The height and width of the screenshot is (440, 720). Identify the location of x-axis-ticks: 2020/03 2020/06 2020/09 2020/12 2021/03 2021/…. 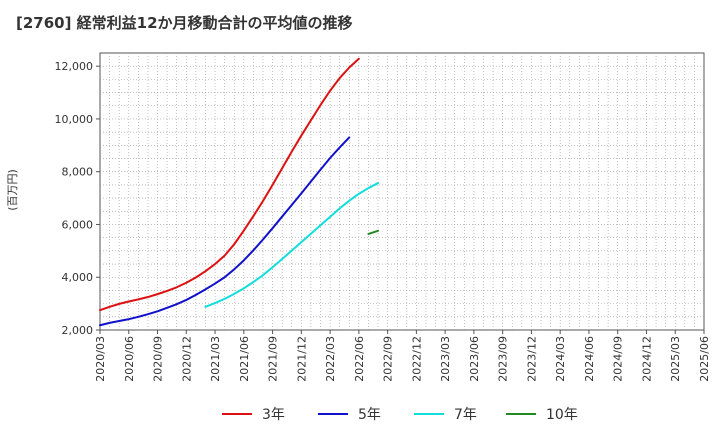
(402, 356).